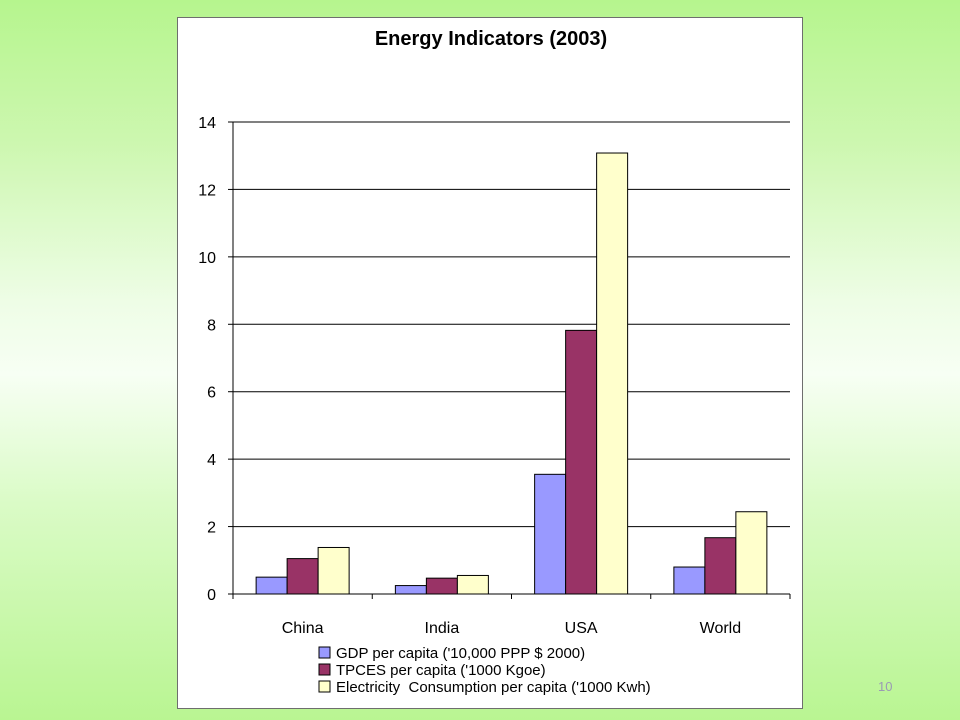  Describe the element at coordinates (211, 325) in the screenshot. I see `y-tick-label: 8` at that location.